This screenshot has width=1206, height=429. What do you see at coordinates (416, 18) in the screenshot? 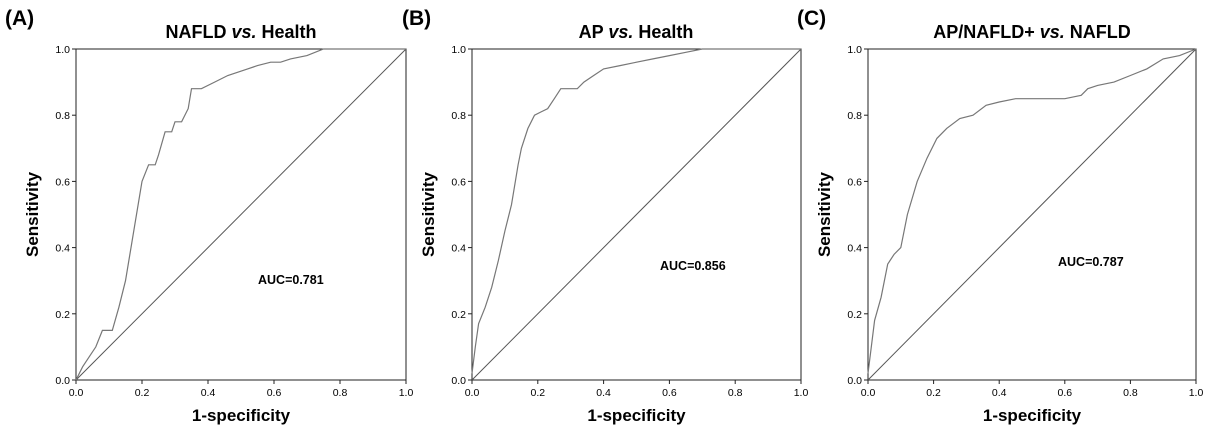
I see `panel-letter: (B)` at bounding box center [416, 18].